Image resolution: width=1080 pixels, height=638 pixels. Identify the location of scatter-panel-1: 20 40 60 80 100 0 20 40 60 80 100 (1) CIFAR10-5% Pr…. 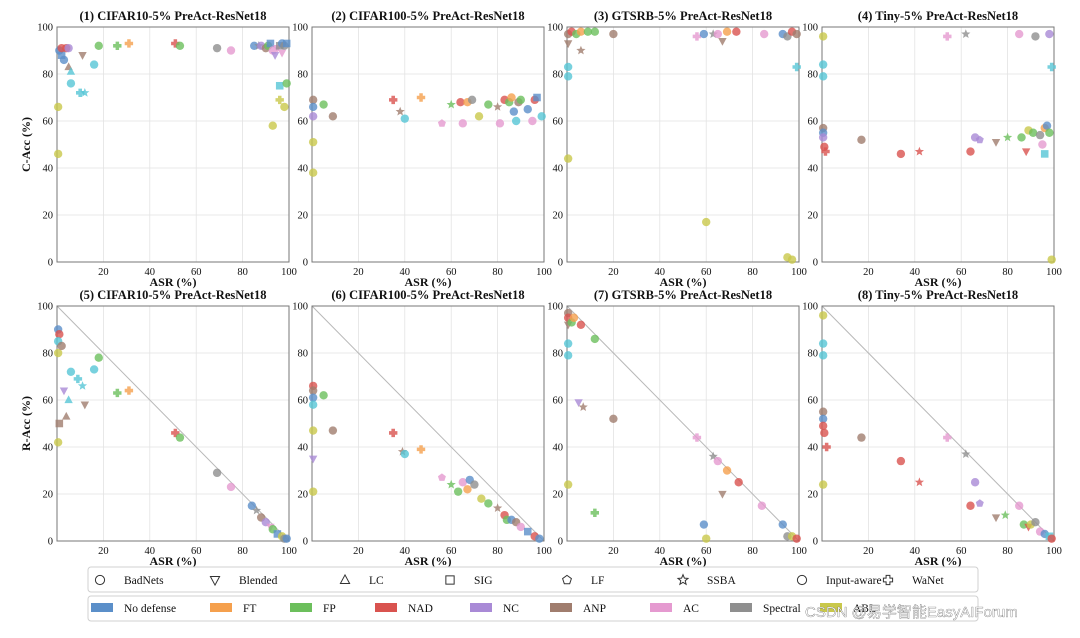
(158, 149).